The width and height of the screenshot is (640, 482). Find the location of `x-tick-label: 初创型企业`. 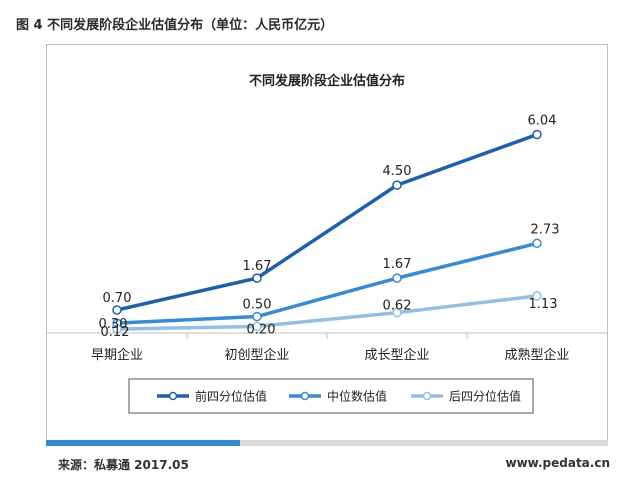

x-tick-label: 初创型企业 is located at coordinates (256, 355).